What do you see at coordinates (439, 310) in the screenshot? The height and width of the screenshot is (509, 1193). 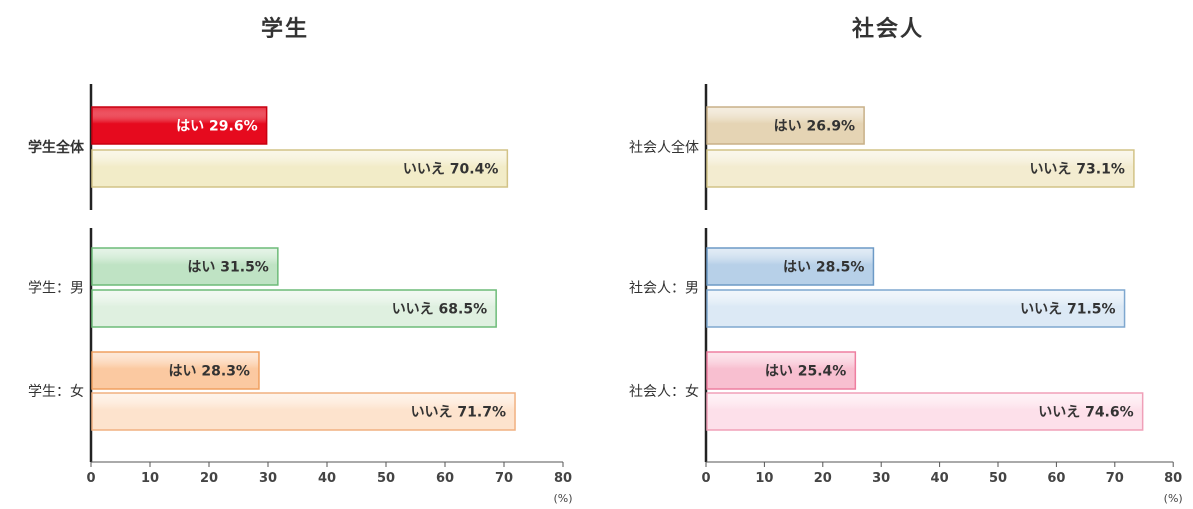 I see `bar-value-label: いいえ 68.5%` at bounding box center [439, 310].